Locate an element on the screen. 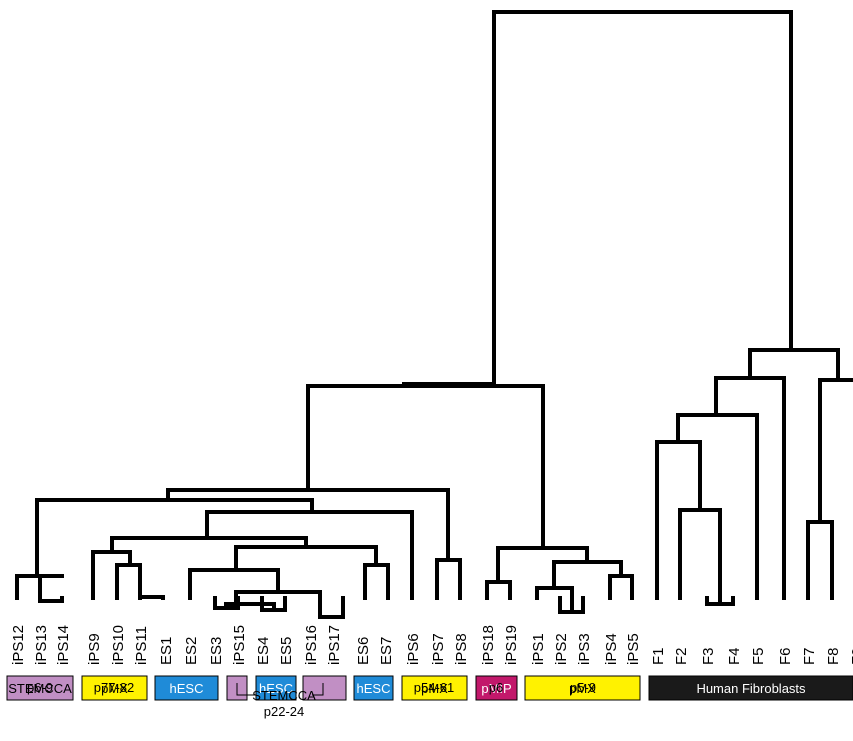 Image resolution: width=853 pixels, height=741 pixels. leaf-label: F1 is located at coordinates (658, 656).